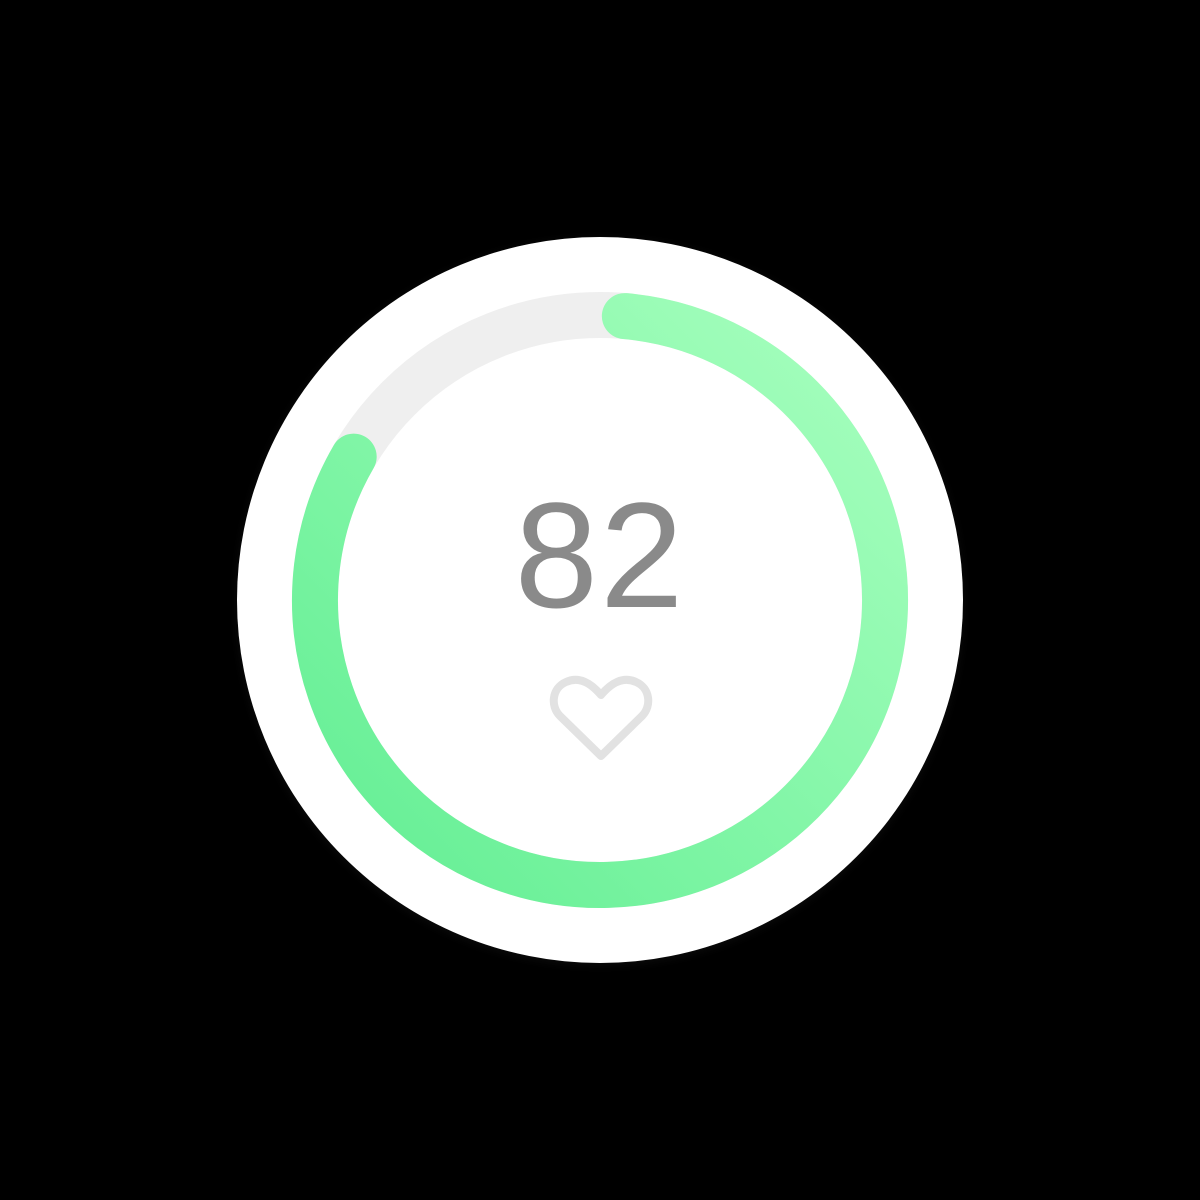 Image resolution: width=1200 pixels, height=1200 pixels. What do you see at coordinates (601, 718) in the screenshot?
I see `heart-outline-icon` at bounding box center [601, 718].